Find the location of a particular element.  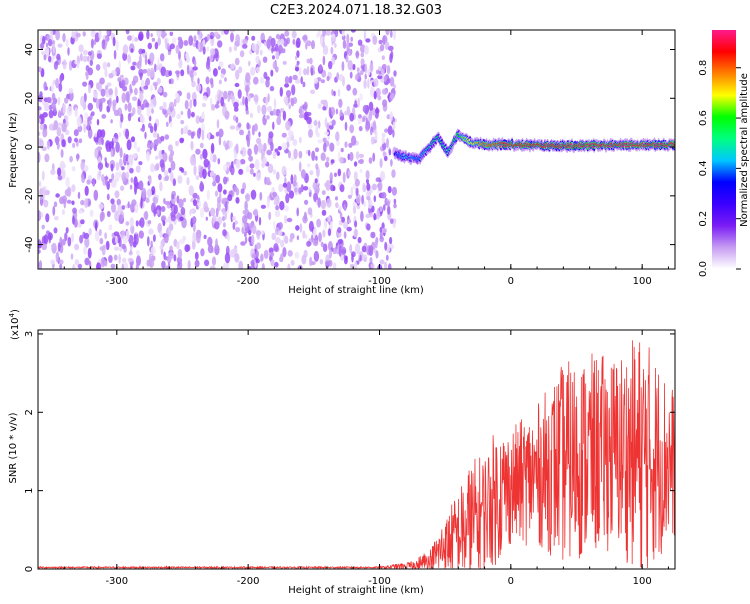

colorbar-tick-label: 0.0 is located at coordinates (703, 269).